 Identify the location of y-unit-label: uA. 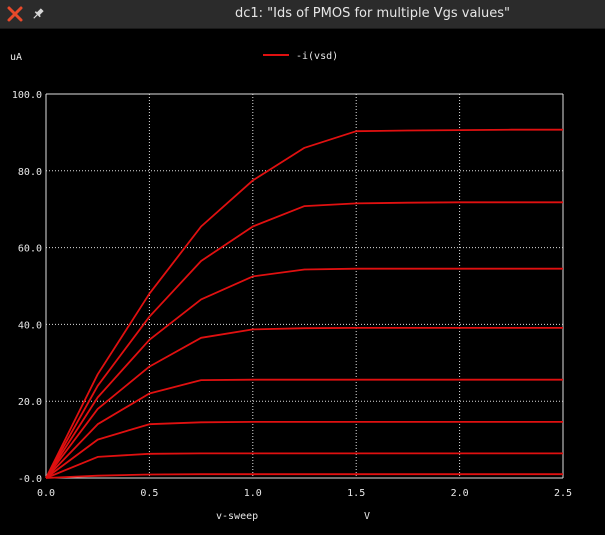
(16, 57).